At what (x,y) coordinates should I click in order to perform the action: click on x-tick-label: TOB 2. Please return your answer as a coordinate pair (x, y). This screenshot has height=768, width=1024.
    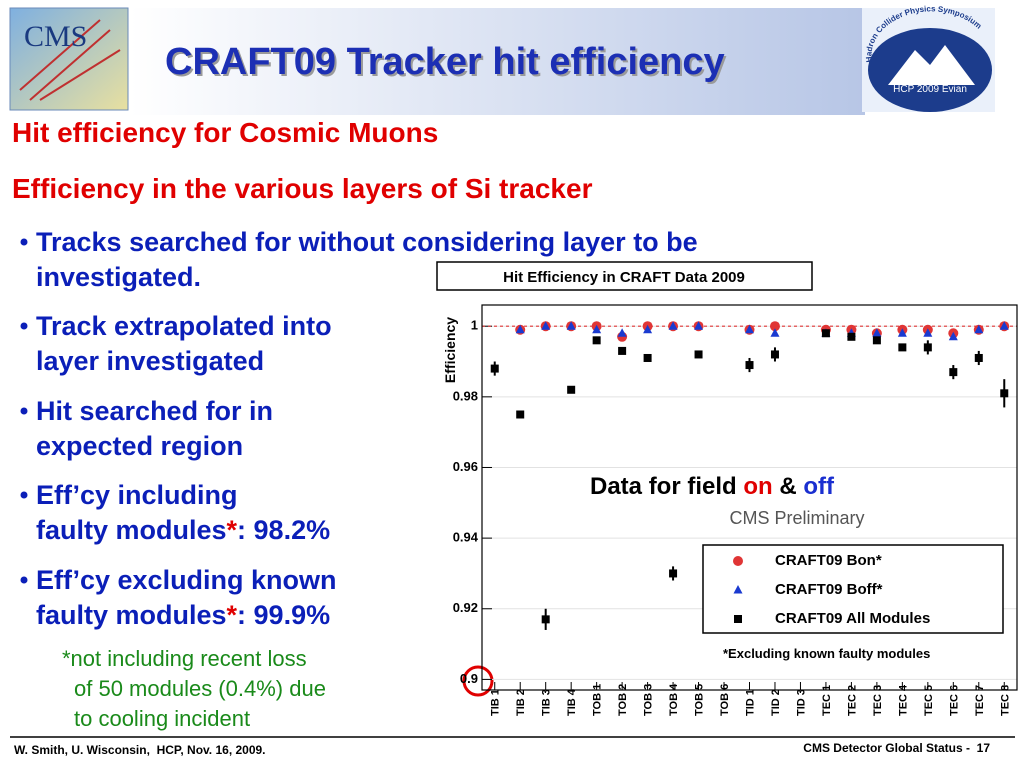
    Looking at the image, I should click on (623, 700).